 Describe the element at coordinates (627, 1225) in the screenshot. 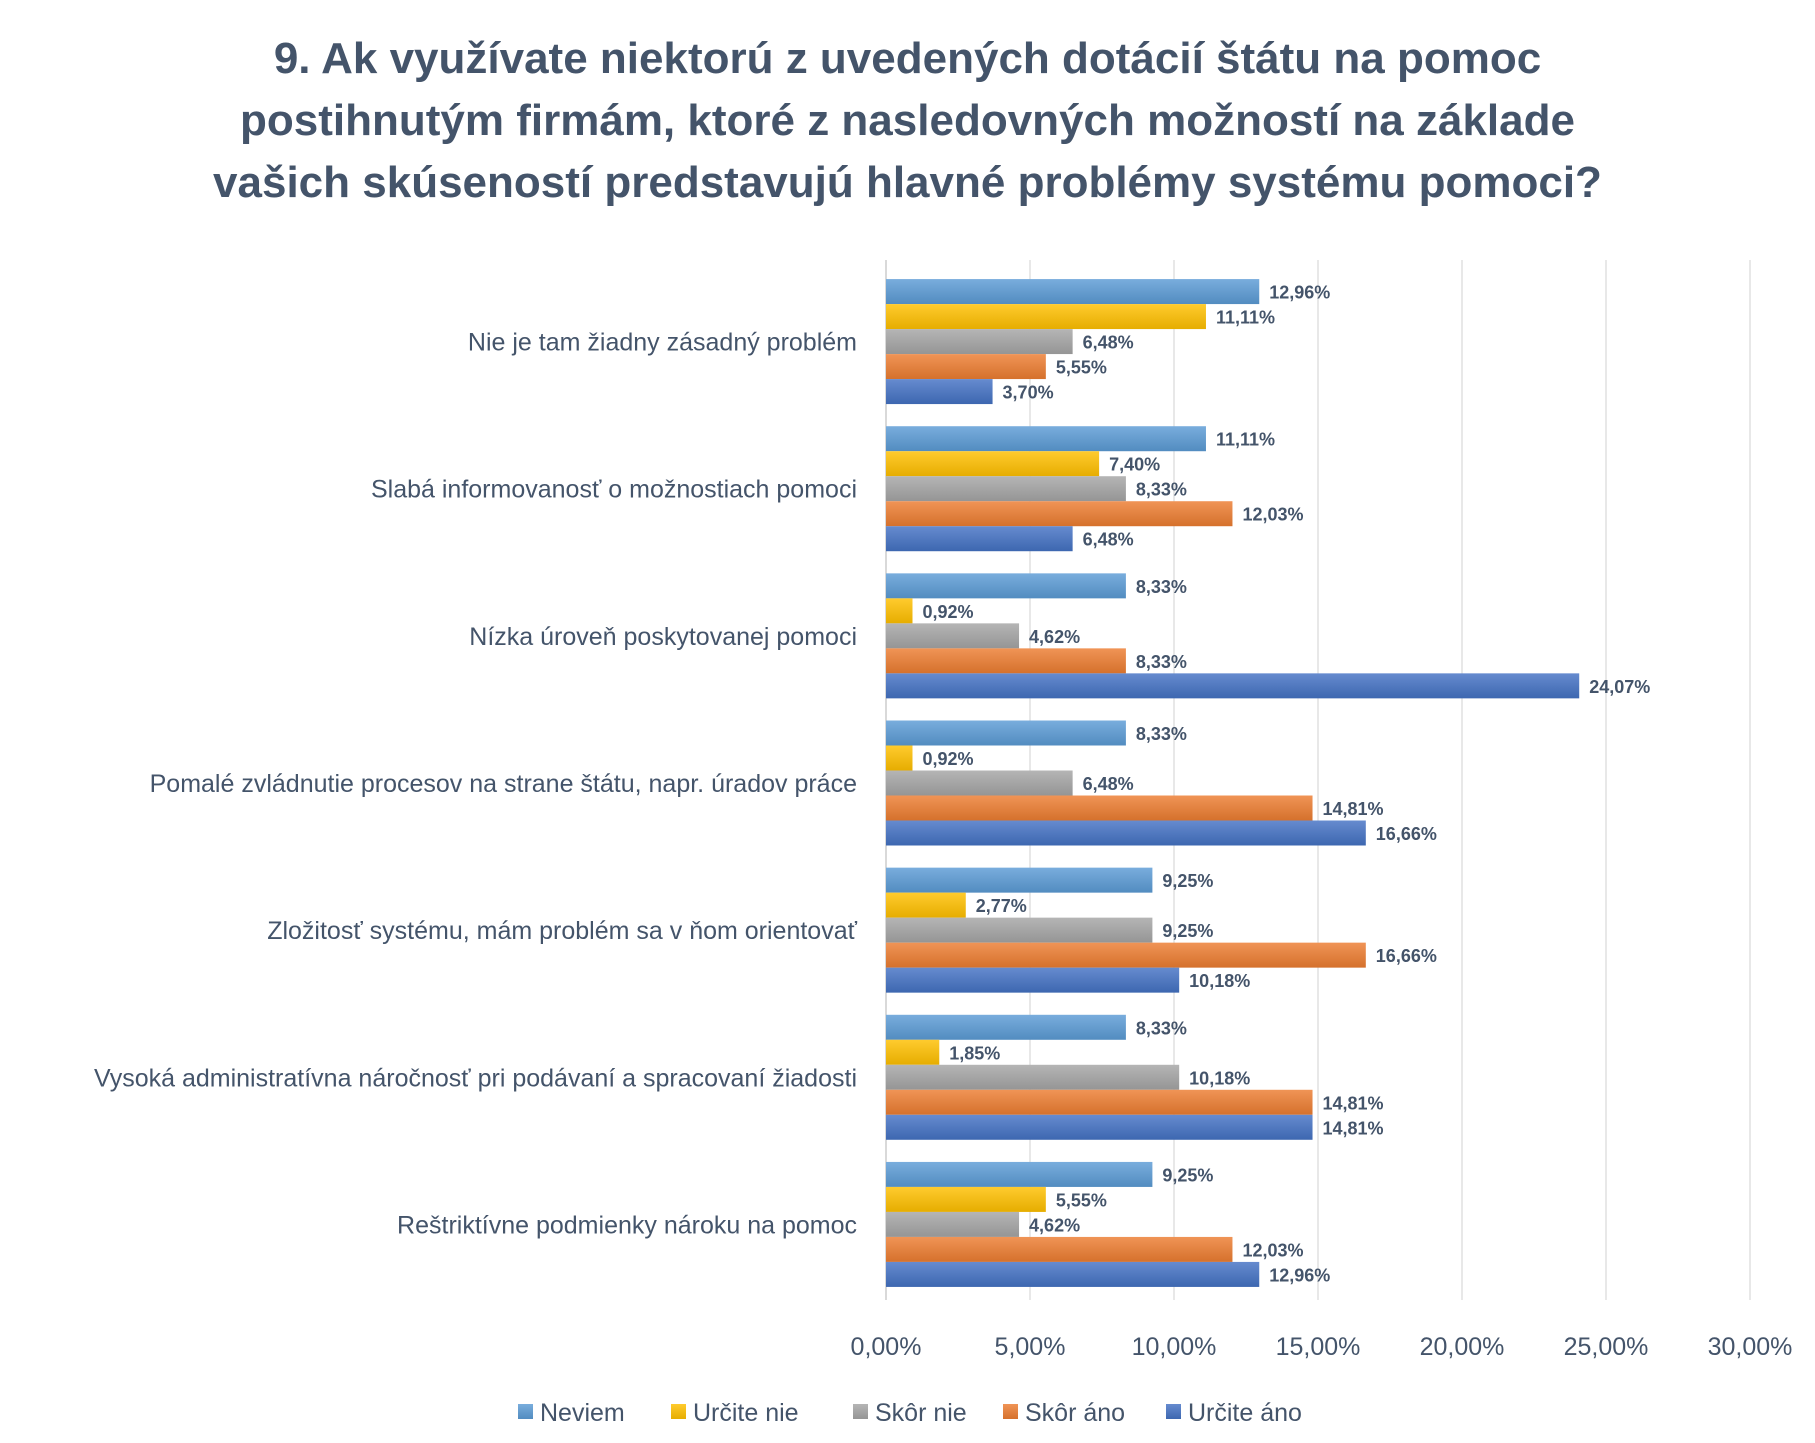

I see `category-label: Reštriktívne podmienky nároku na pomoc` at that location.